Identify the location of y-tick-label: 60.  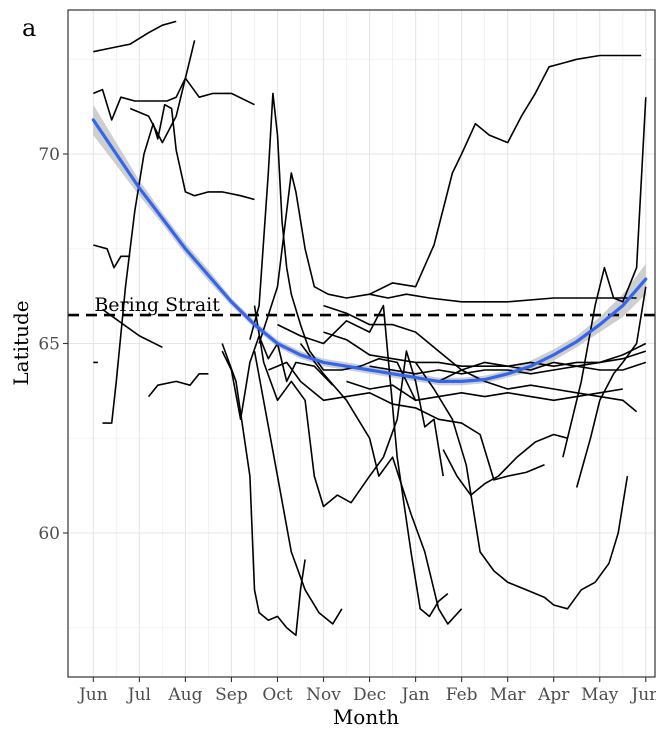
(49, 534).